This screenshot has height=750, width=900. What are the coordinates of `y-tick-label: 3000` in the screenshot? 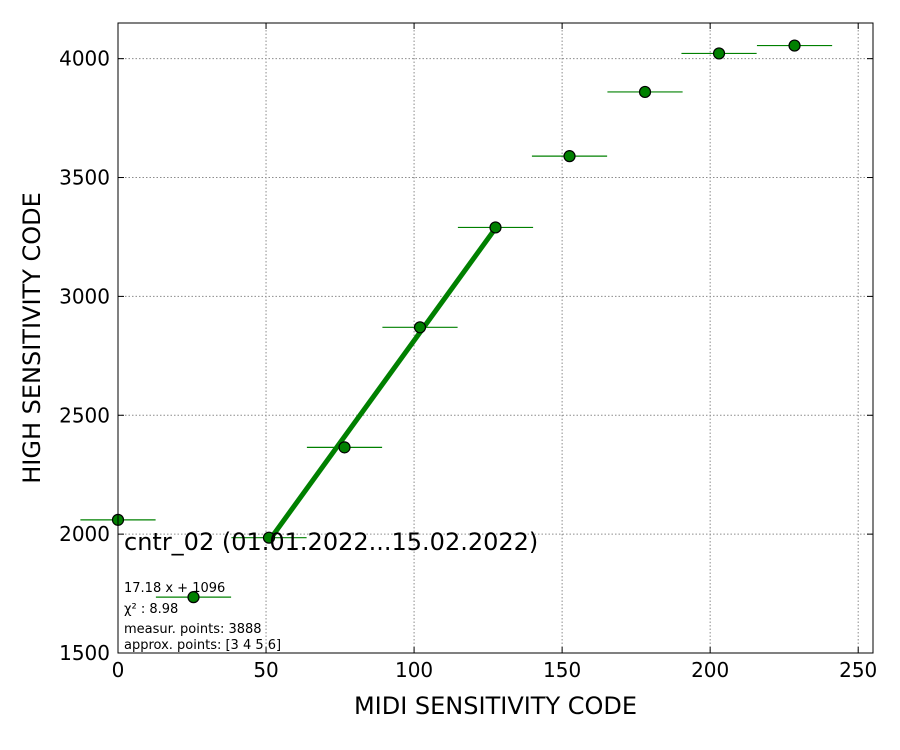 It's located at (84, 296).